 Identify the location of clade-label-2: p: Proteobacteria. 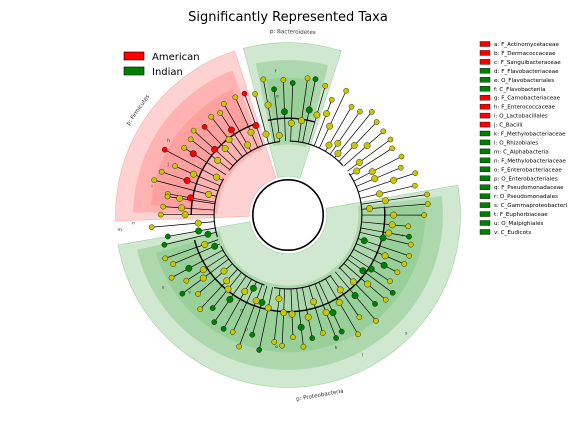
(320, 396).